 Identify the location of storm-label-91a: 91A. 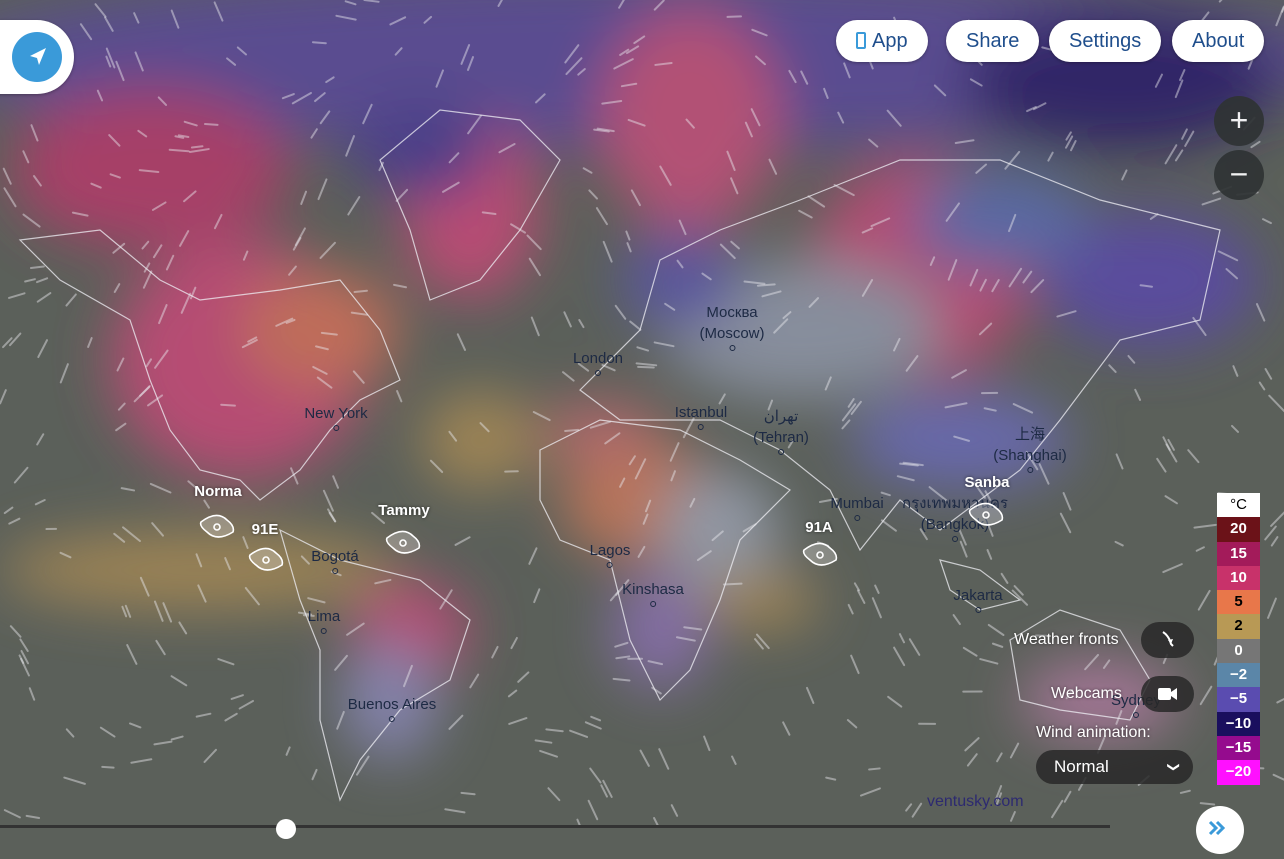
(819, 527).